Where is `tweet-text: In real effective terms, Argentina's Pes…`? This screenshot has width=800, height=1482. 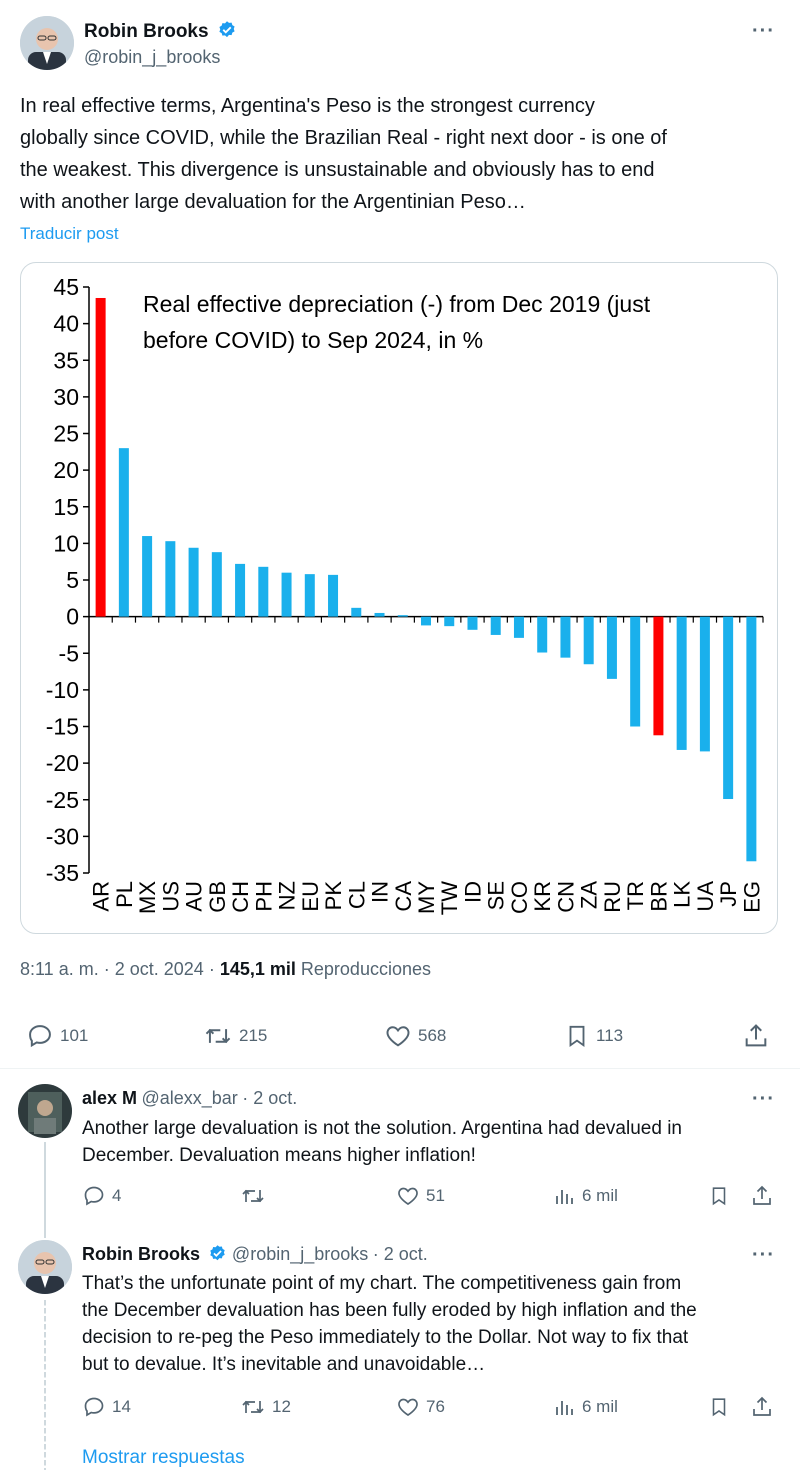
tweet-text: In real effective terms, Argentina's Pes… is located at coordinates (405, 154).